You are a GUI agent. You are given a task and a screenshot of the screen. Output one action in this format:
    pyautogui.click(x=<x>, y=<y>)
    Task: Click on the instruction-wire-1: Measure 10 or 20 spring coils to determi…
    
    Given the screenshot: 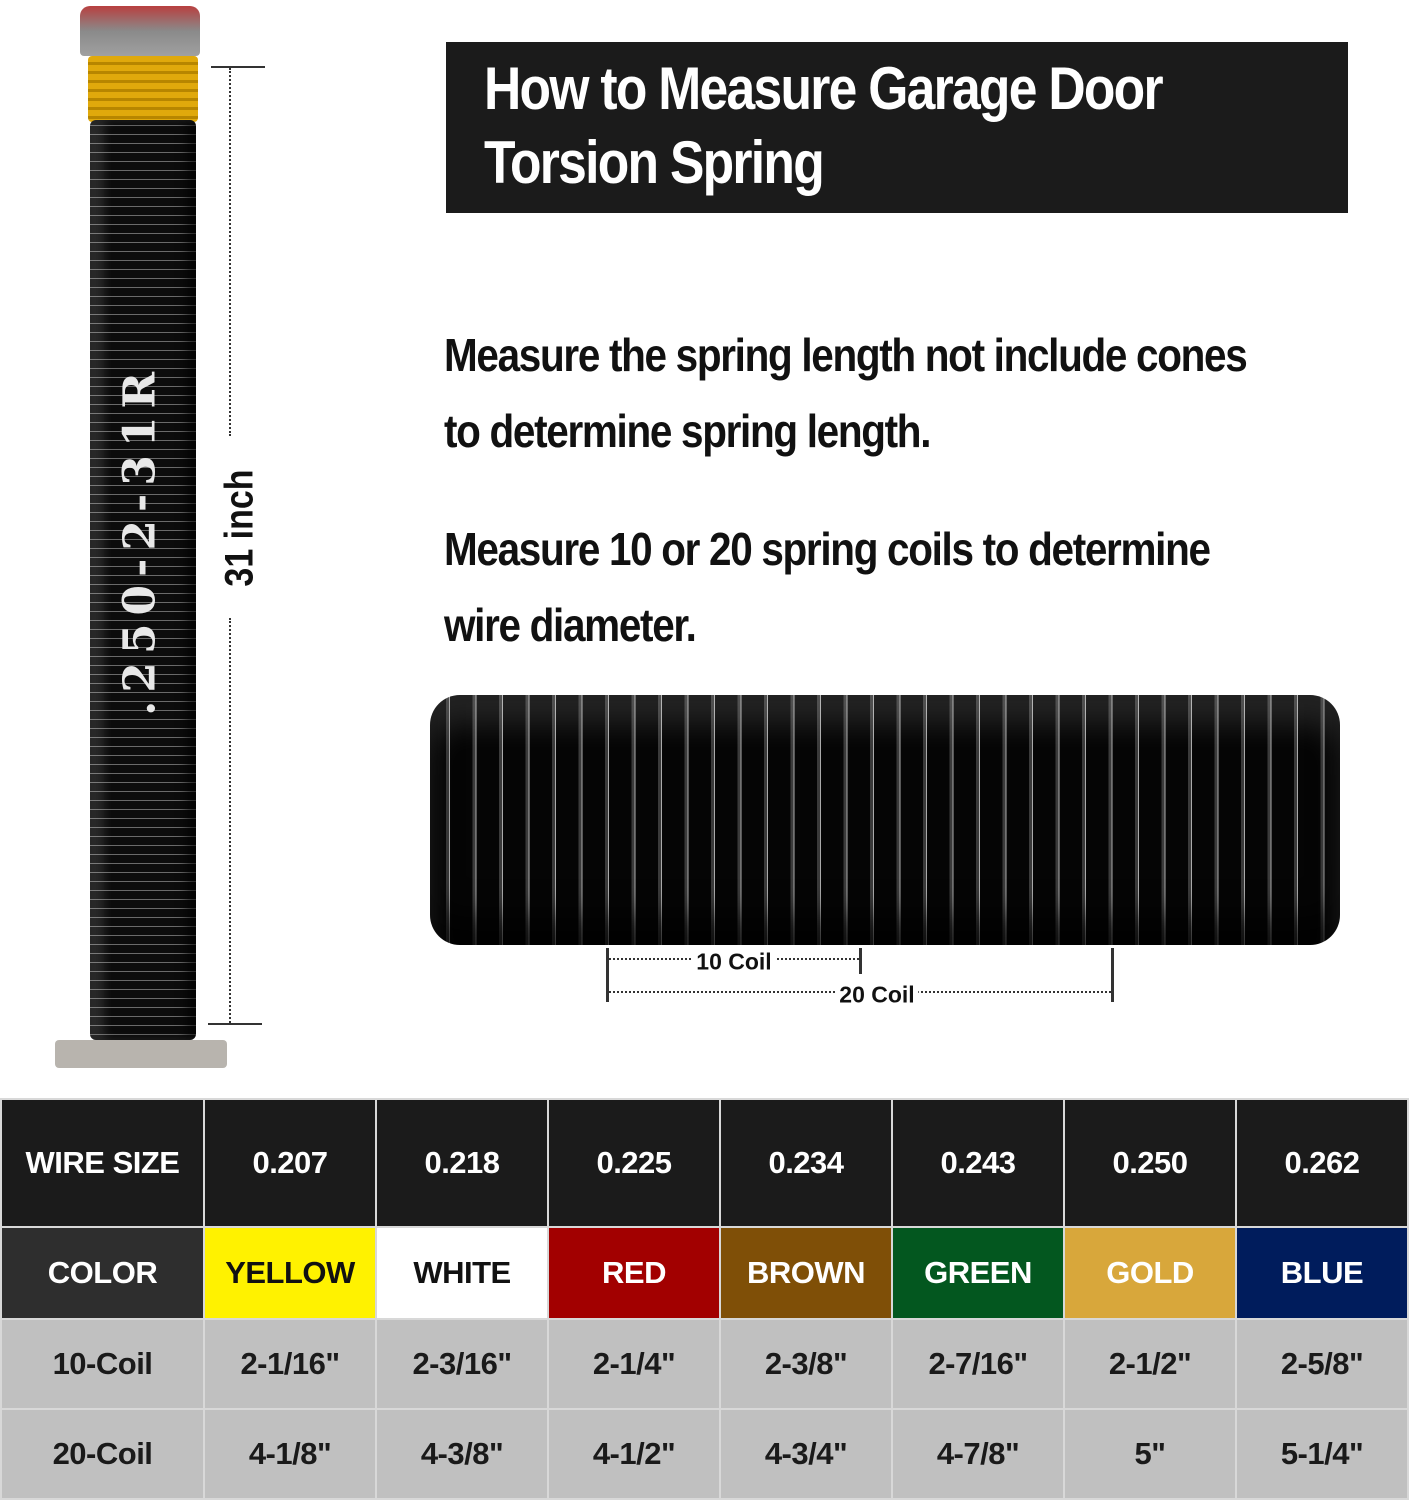 What is the action you would take?
    pyautogui.click(x=827, y=549)
    